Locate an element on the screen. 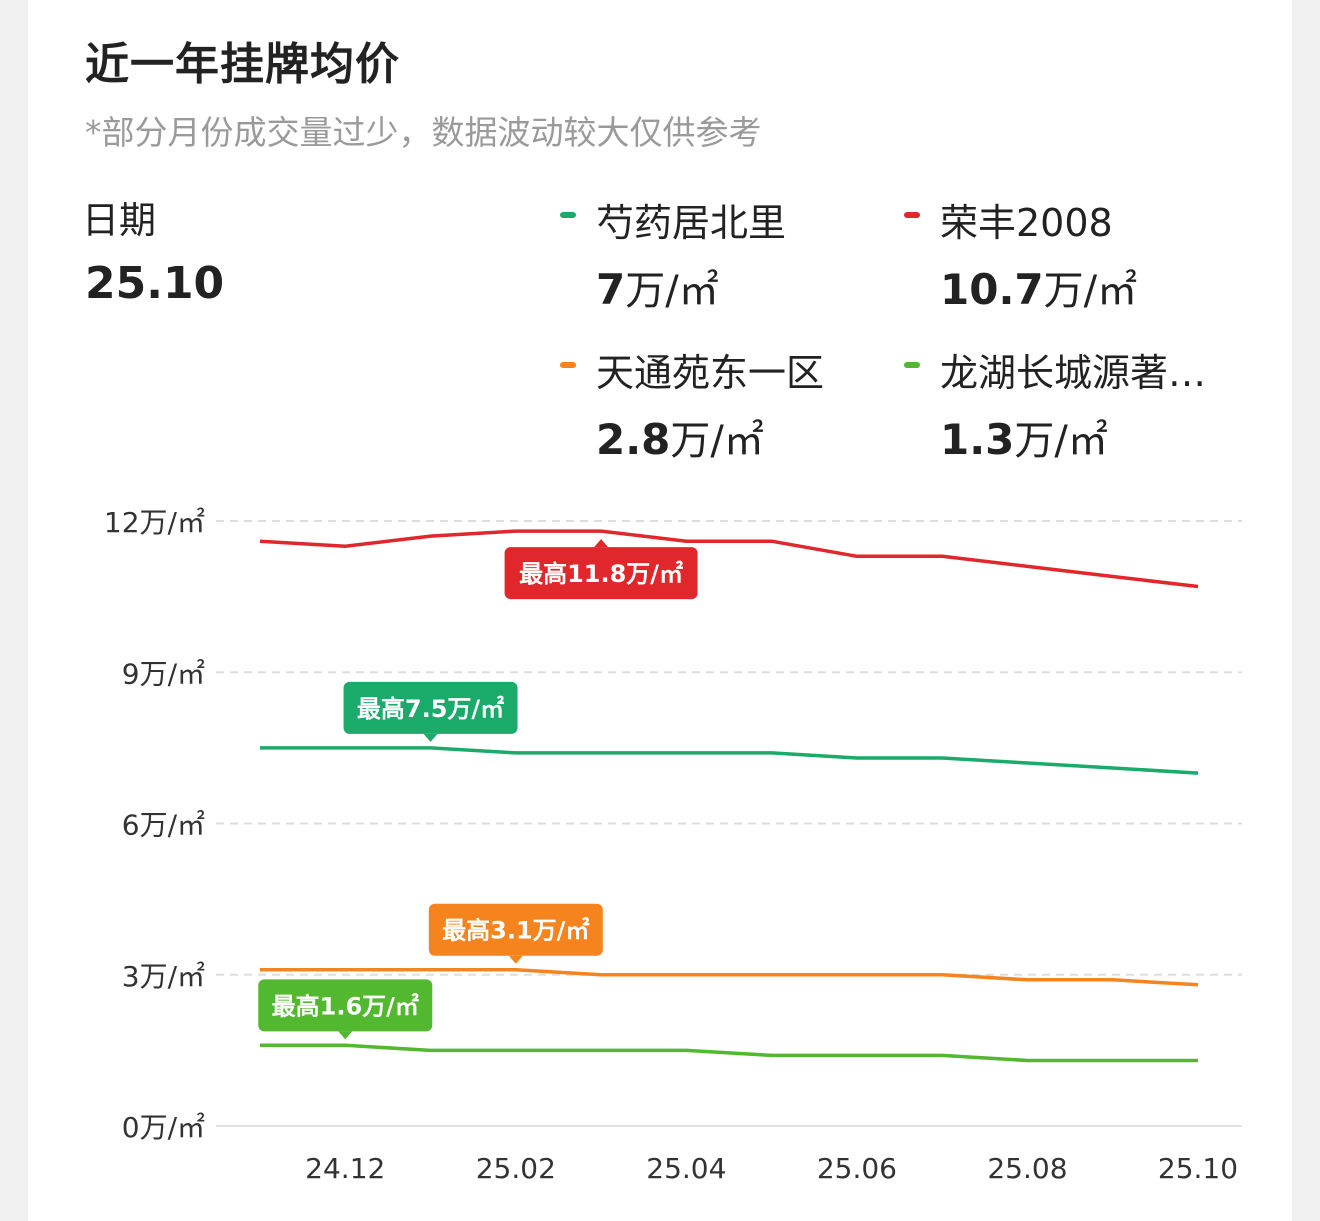  svg-text: 最高11.8万/㎡ is located at coordinates (601, 574).